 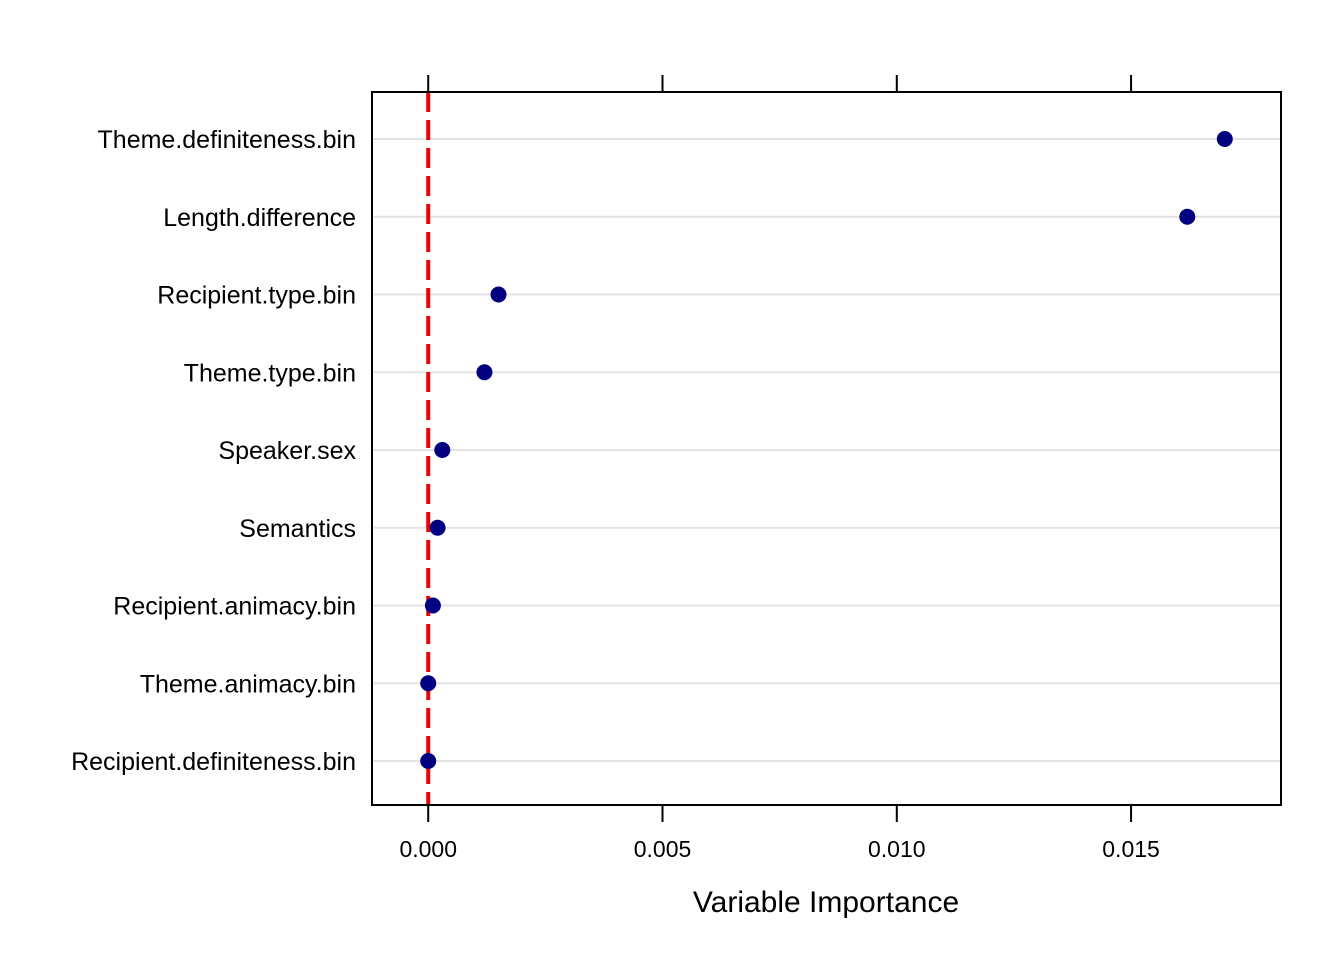 What do you see at coordinates (259, 218) in the screenshot?
I see `y-tick-label: Length.difference` at bounding box center [259, 218].